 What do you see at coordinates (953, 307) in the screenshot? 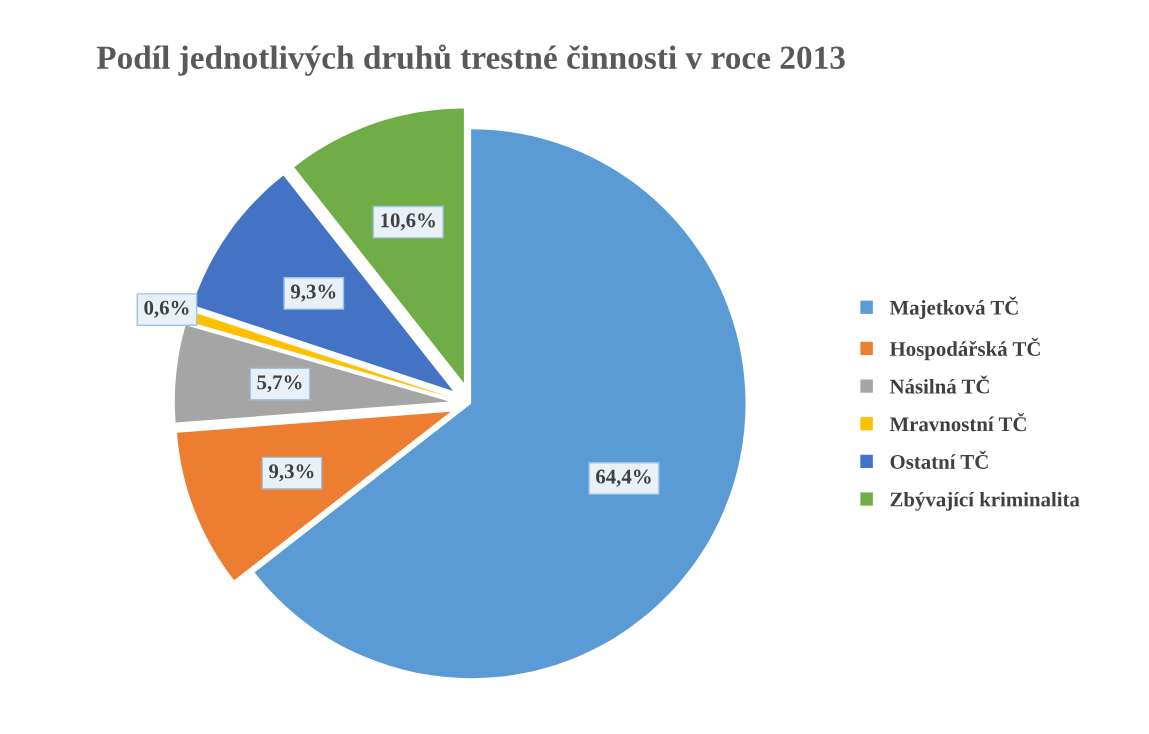
I see `legend-label: Majetková TČ` at bounding box center [953, 307].